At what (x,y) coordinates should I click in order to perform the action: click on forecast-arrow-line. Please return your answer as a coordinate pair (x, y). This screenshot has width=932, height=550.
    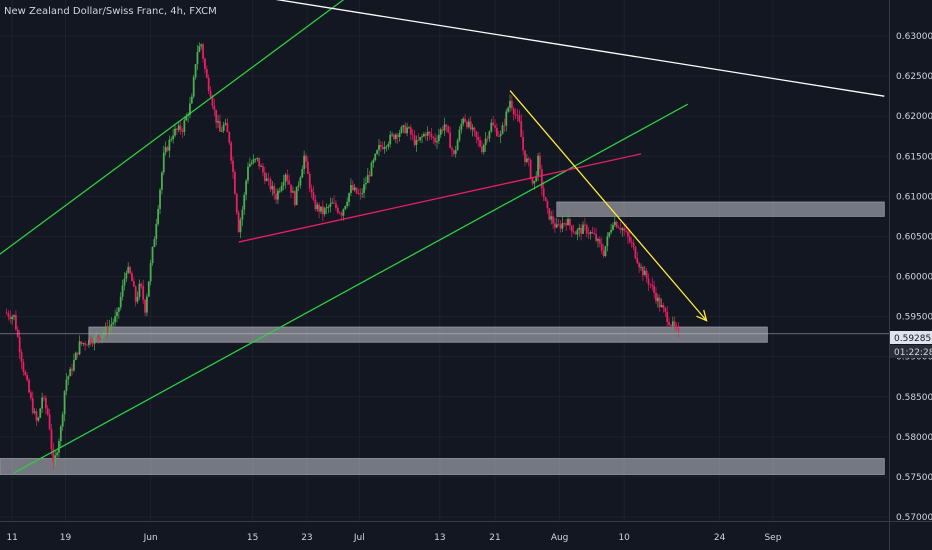
    Looking at the image, I should click on (608, 206).